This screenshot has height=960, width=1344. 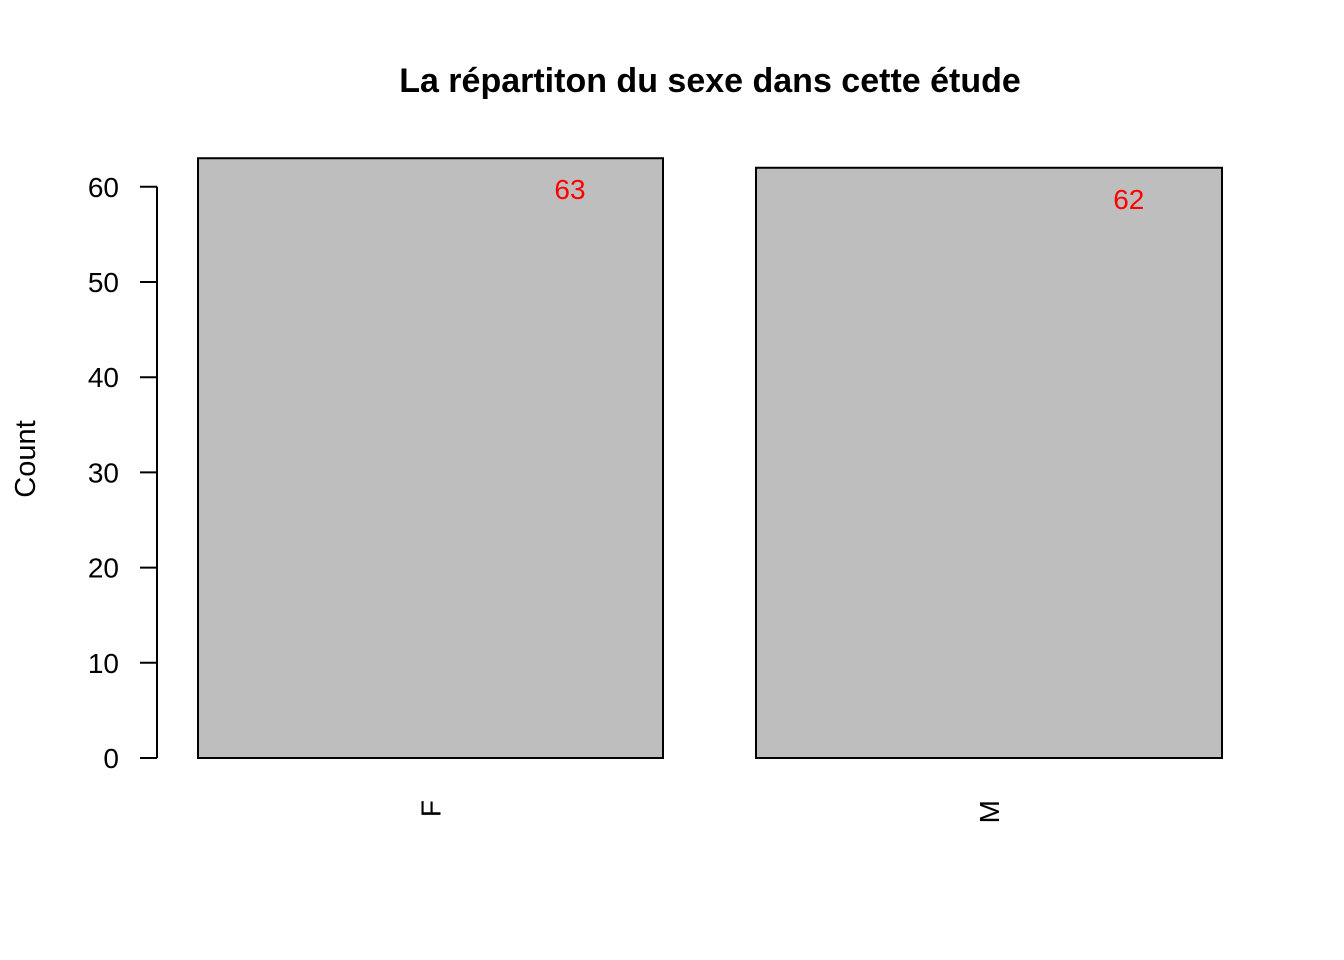 What do you see at coordinates (103, 663) in the screenshot?
I see `y-tick-label: 10` at bounding box center [103, 663].